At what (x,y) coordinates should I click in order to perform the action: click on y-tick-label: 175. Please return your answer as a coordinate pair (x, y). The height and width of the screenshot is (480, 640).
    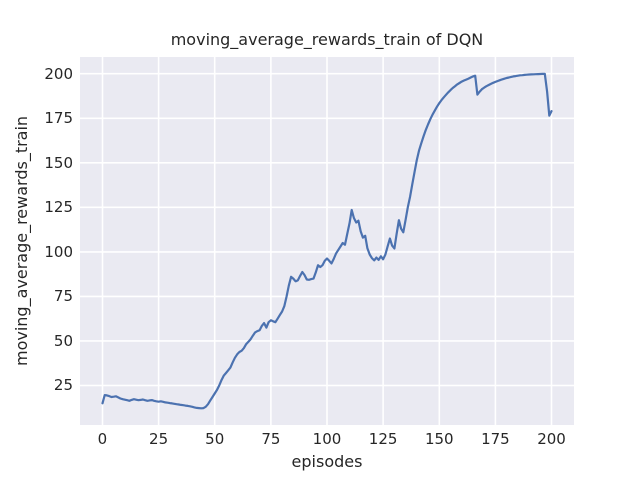
    Looking at the image, I should click on (58, 118).